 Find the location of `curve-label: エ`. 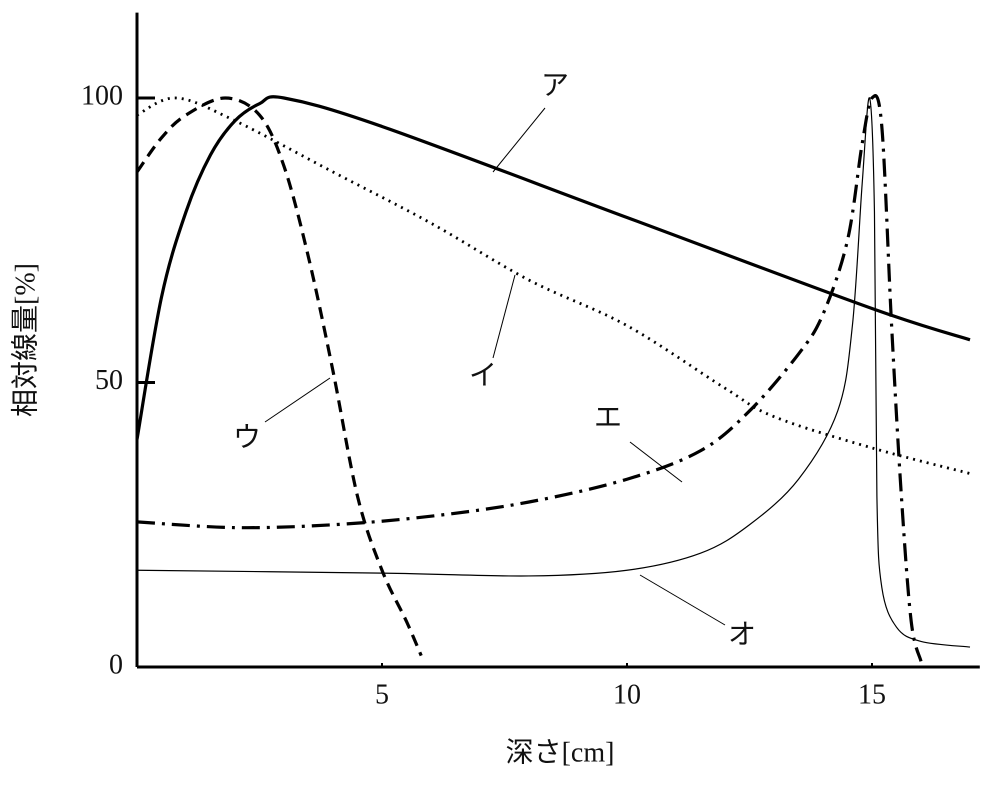

curve-label: エ is located at coordinates (608, 417).